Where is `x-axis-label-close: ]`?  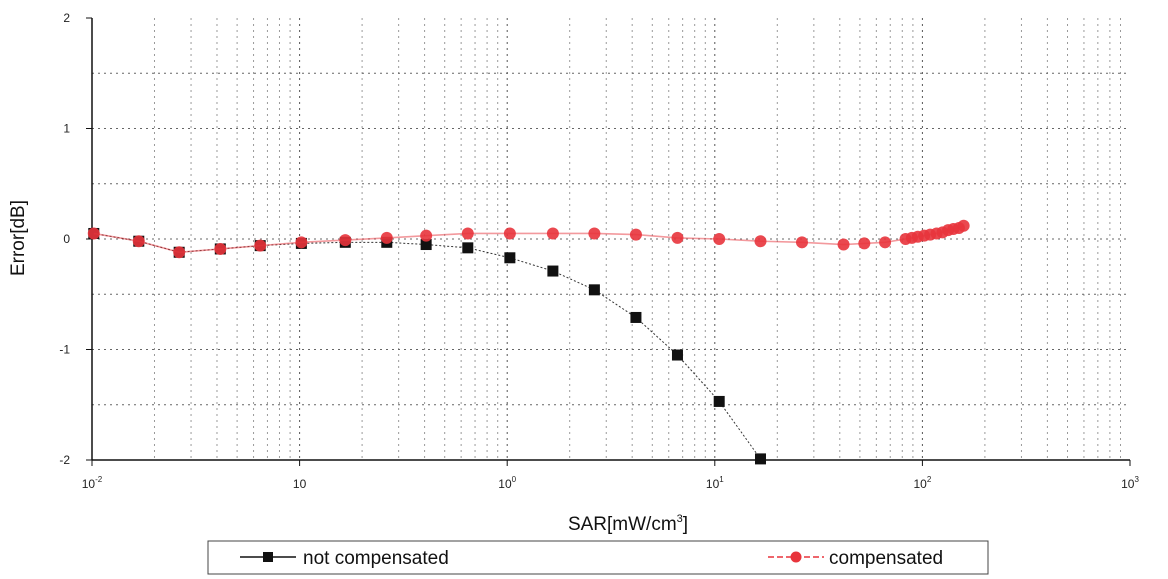 x-axis-label-close: ] is located at coordinates (685, 524).